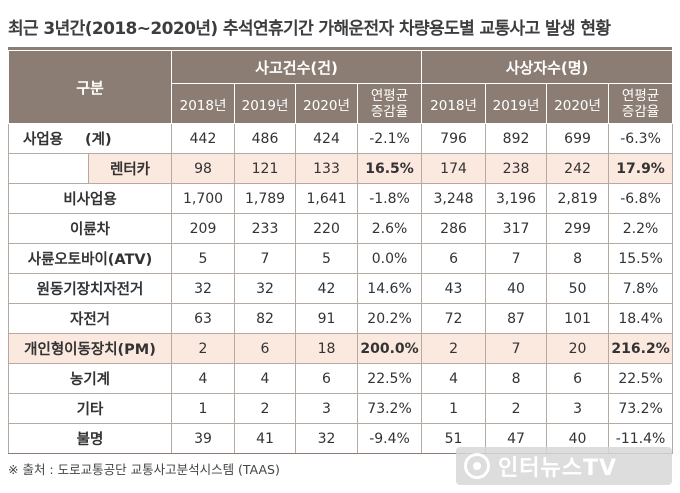 The image size is (680, 493). Describe the element at coordinates (90, 348) in the screenshot. I see `row-label: 개인형이동장치(PM)` at that location.